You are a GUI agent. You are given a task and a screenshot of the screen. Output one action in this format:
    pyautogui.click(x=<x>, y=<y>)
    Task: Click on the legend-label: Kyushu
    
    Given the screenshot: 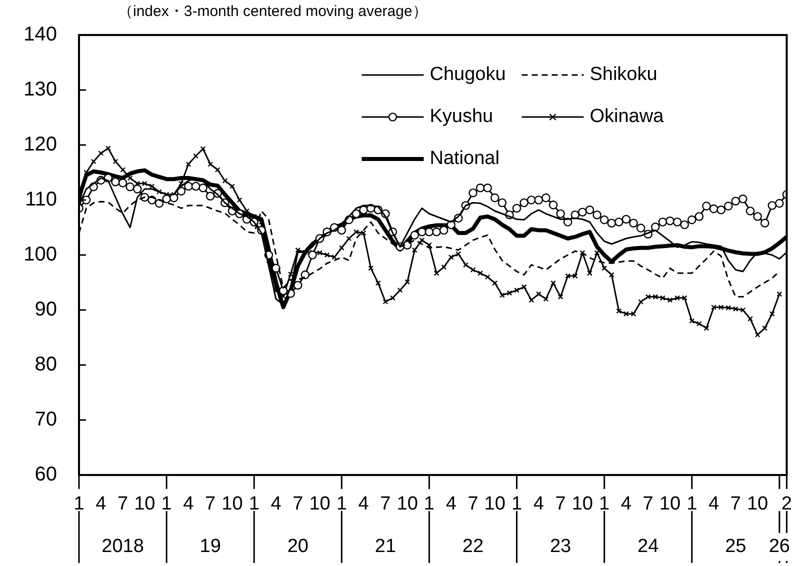 What is the action you would take?
    pyautogui.click(x=462, y=117)
    